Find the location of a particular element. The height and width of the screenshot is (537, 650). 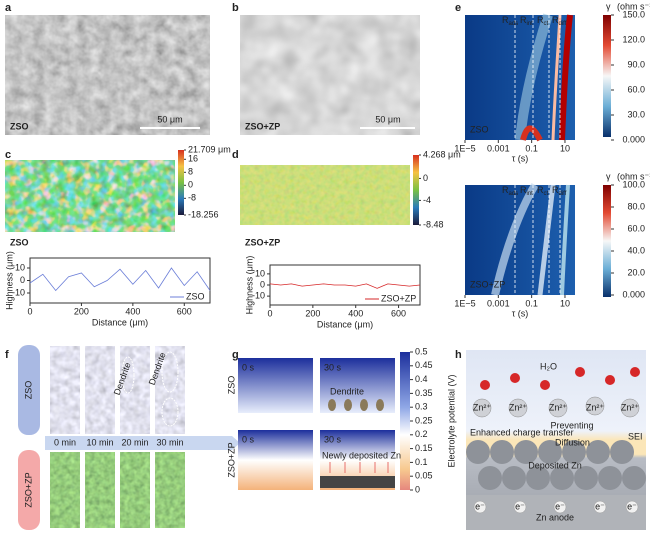

r-sub: ct is located at coordinates (546, 24).